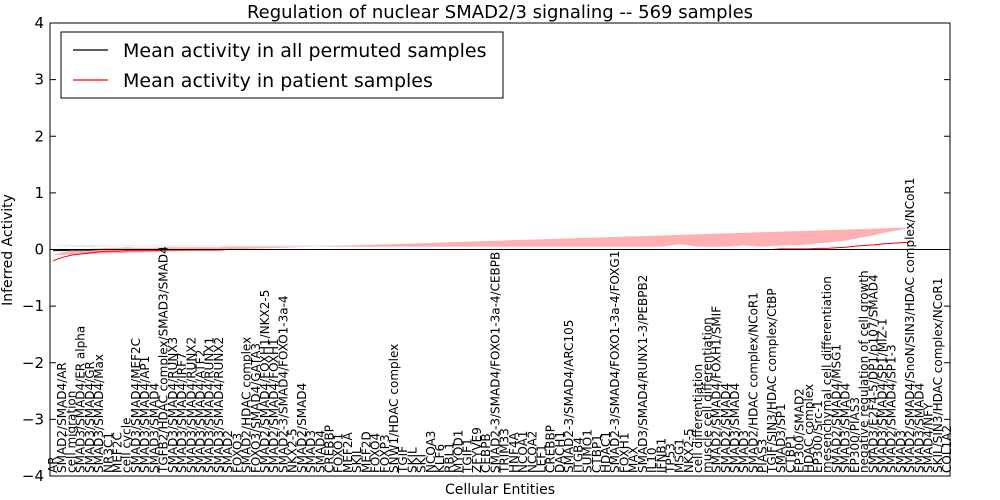  What do you see at coordinates (634, 459) in the screenshot?
I see `x-tick-label: MAX` at bounding box center [634, 459].